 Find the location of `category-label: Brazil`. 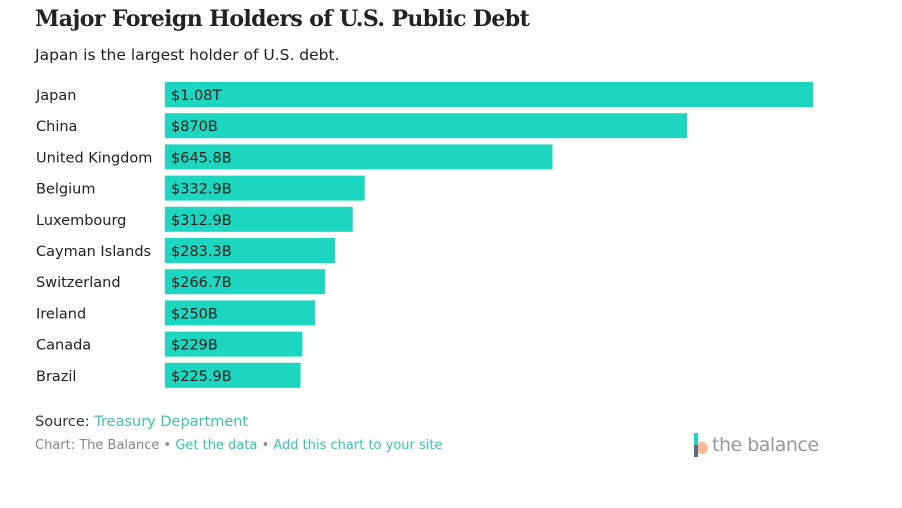

category-label: Brazil is located at coordinates (56, 377).